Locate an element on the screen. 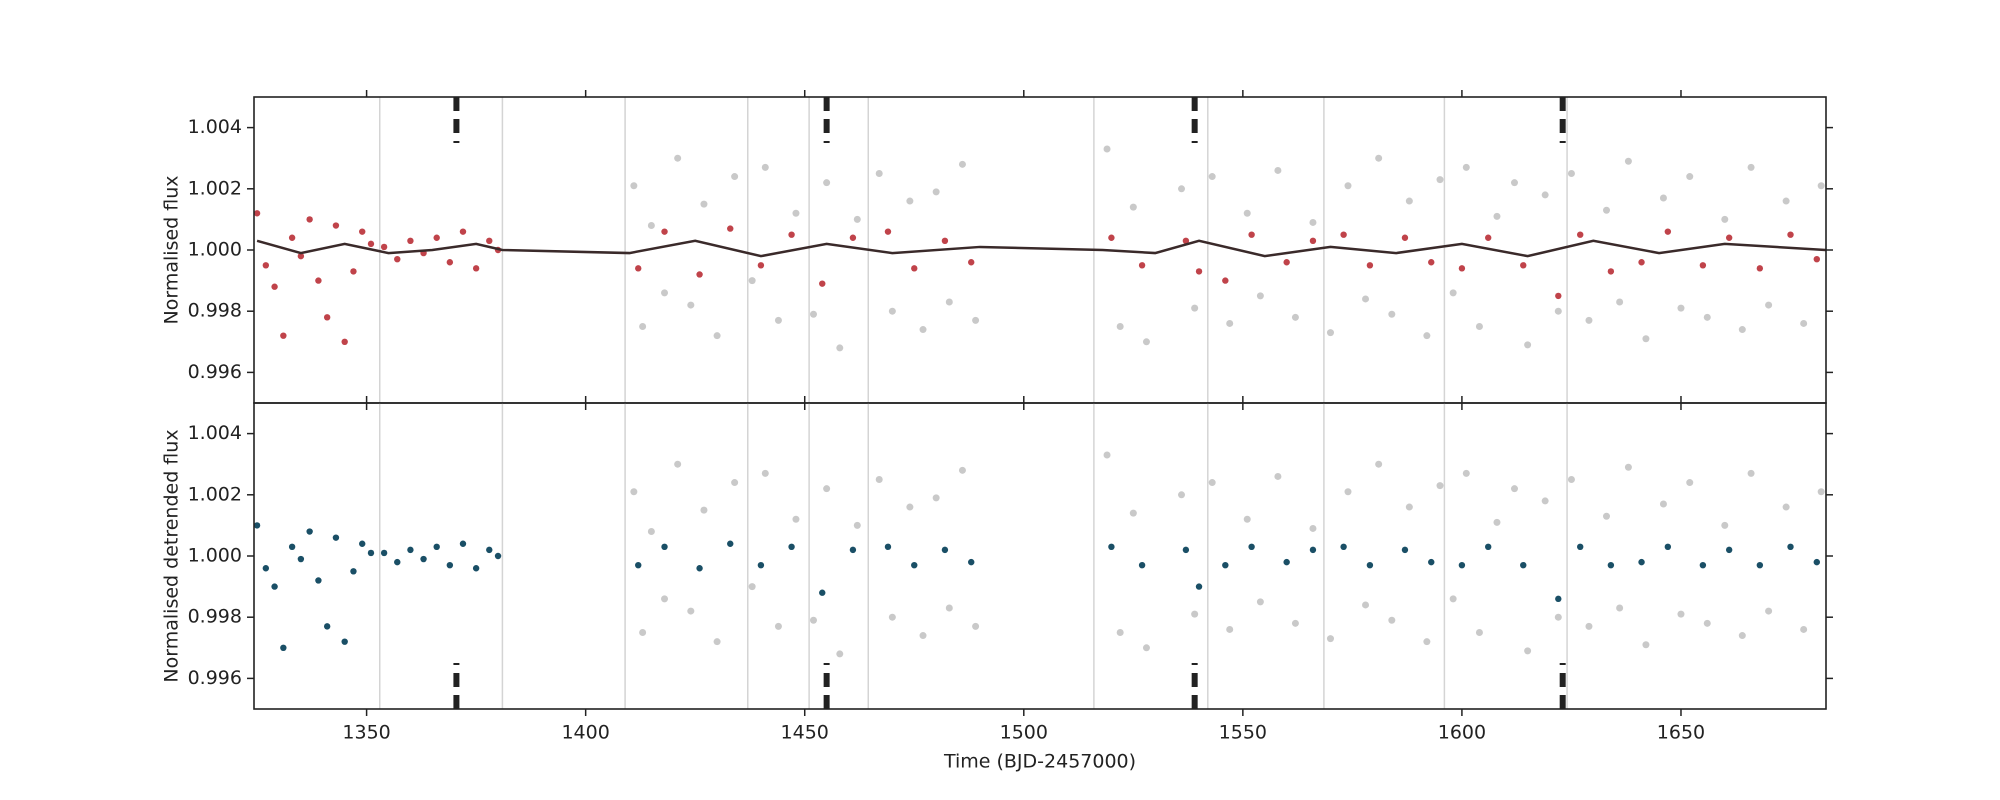 The height and width of the screenshot is (800, 2000). y-tick-label: 0.998 is located at coordinates (215, 311).